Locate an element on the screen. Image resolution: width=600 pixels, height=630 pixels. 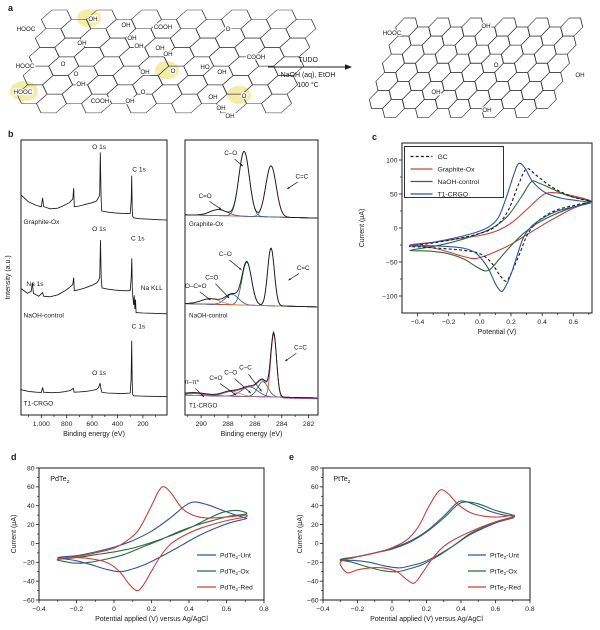
b_c1s-axes-box is located at coordinates (251, 277).